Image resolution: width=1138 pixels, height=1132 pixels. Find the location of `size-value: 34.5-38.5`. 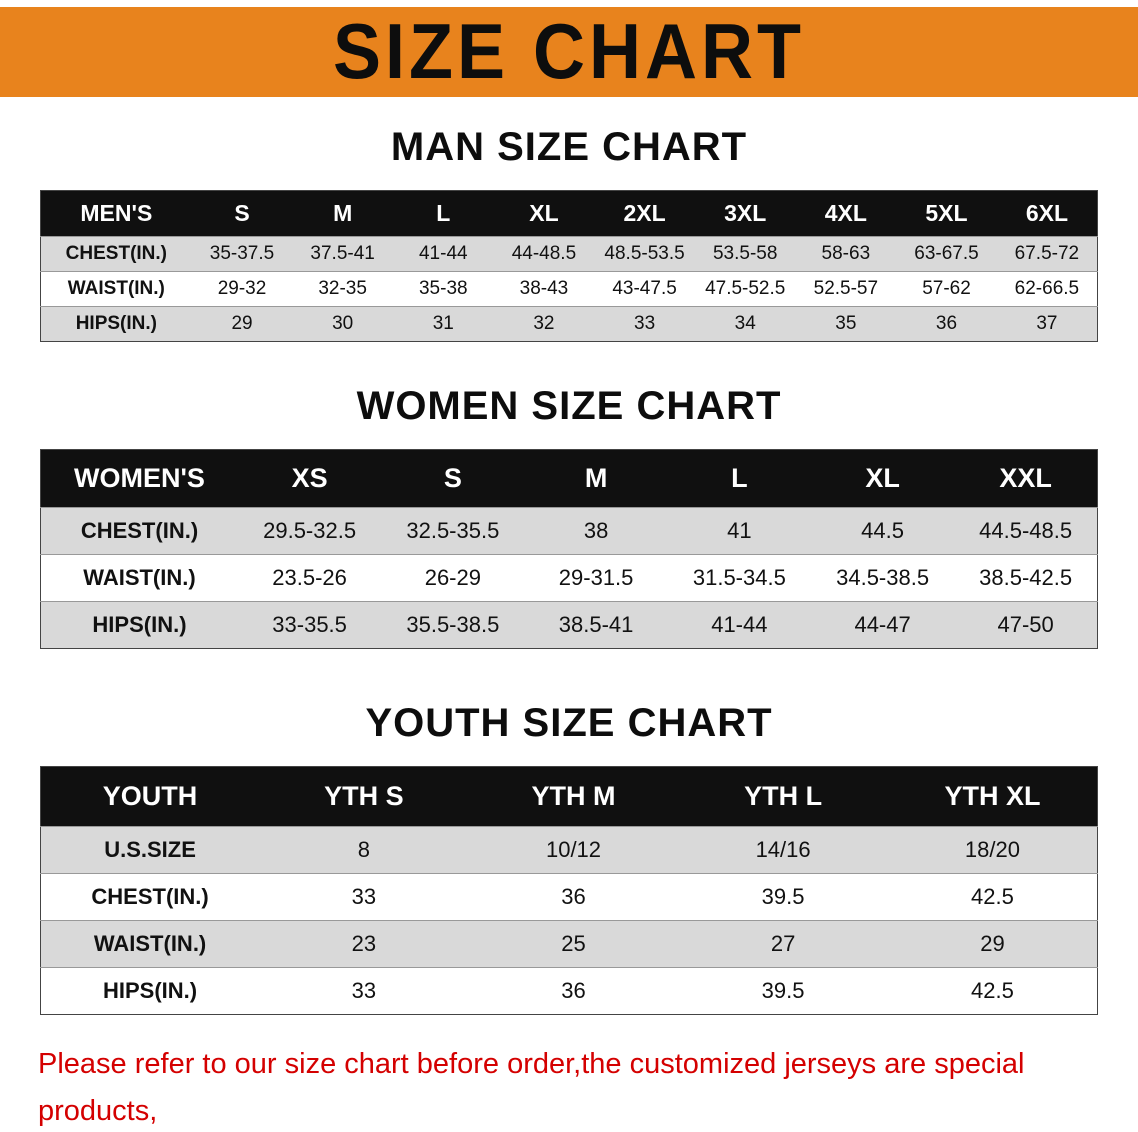

size-value: 34.5-38.5 is located at coordinates (882, 578).